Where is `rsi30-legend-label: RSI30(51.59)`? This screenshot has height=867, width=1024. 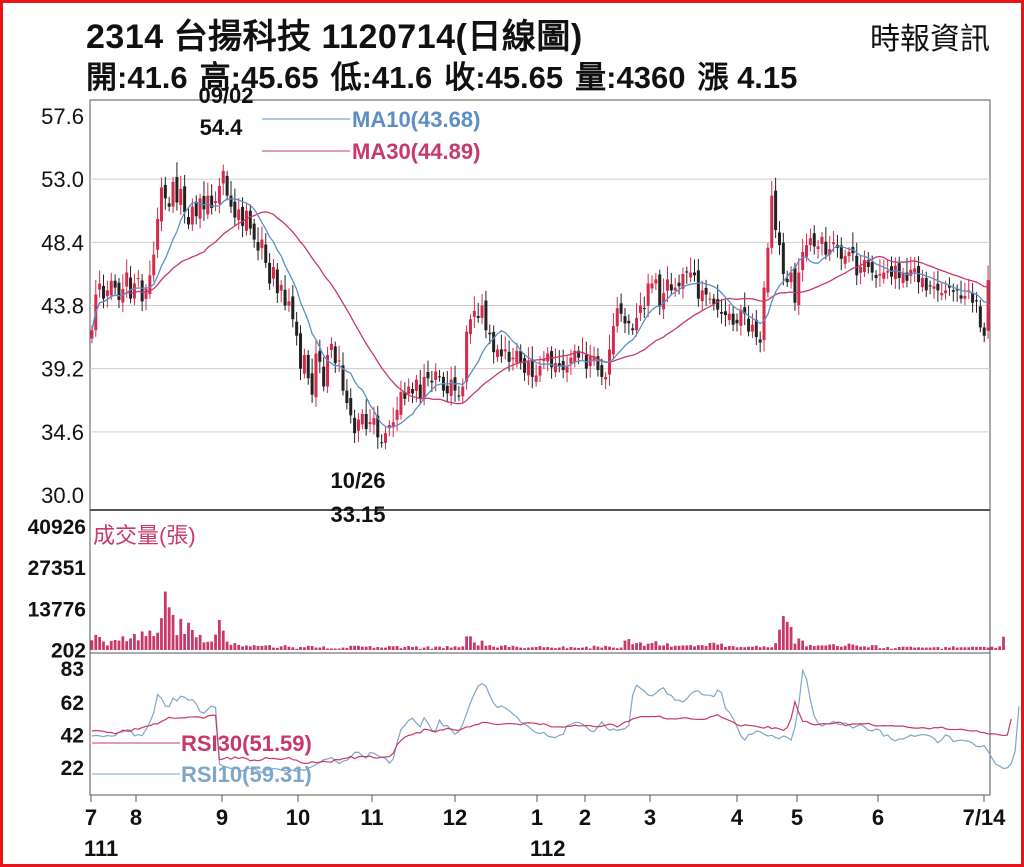
rsi30-legend-label: RSI30(51.59) is located at coordinates (246, 743).